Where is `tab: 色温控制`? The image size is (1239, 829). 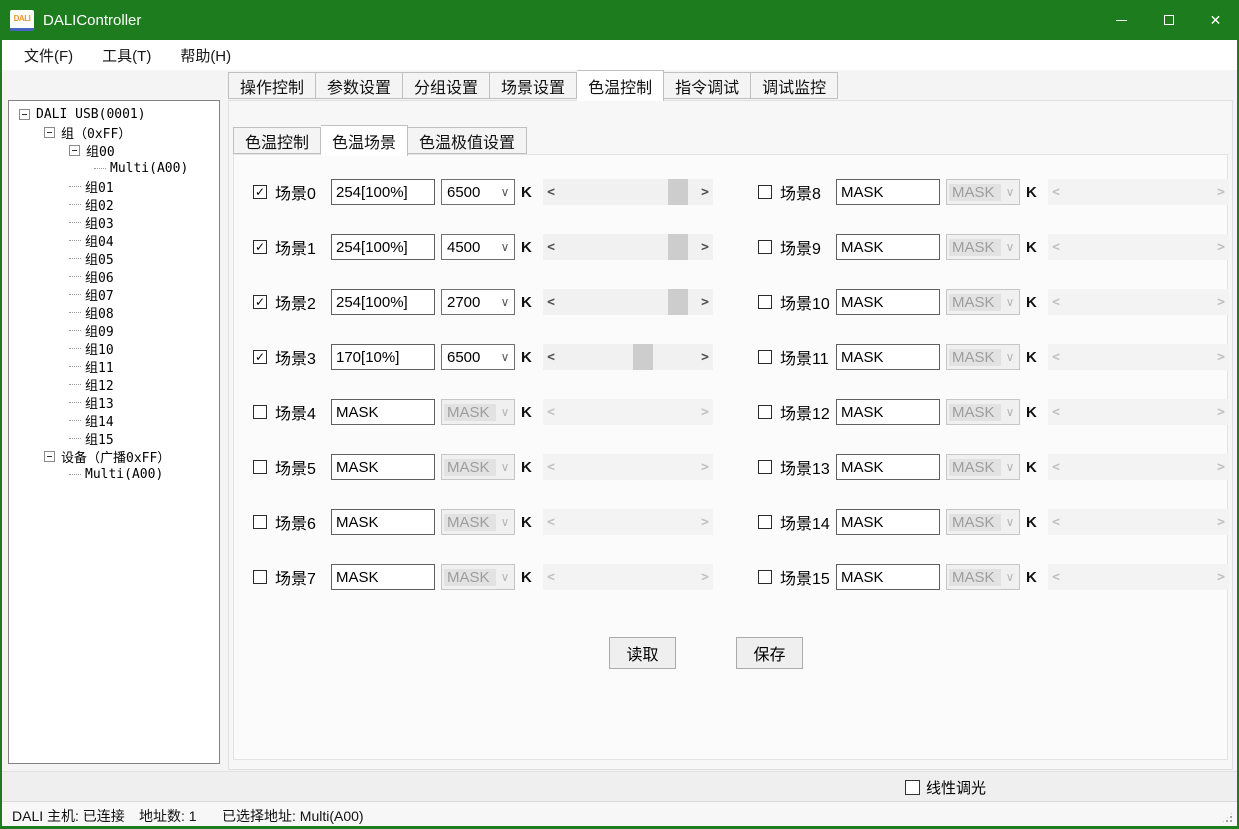 tab: 色温控制 is located at coordinates (277, 140).